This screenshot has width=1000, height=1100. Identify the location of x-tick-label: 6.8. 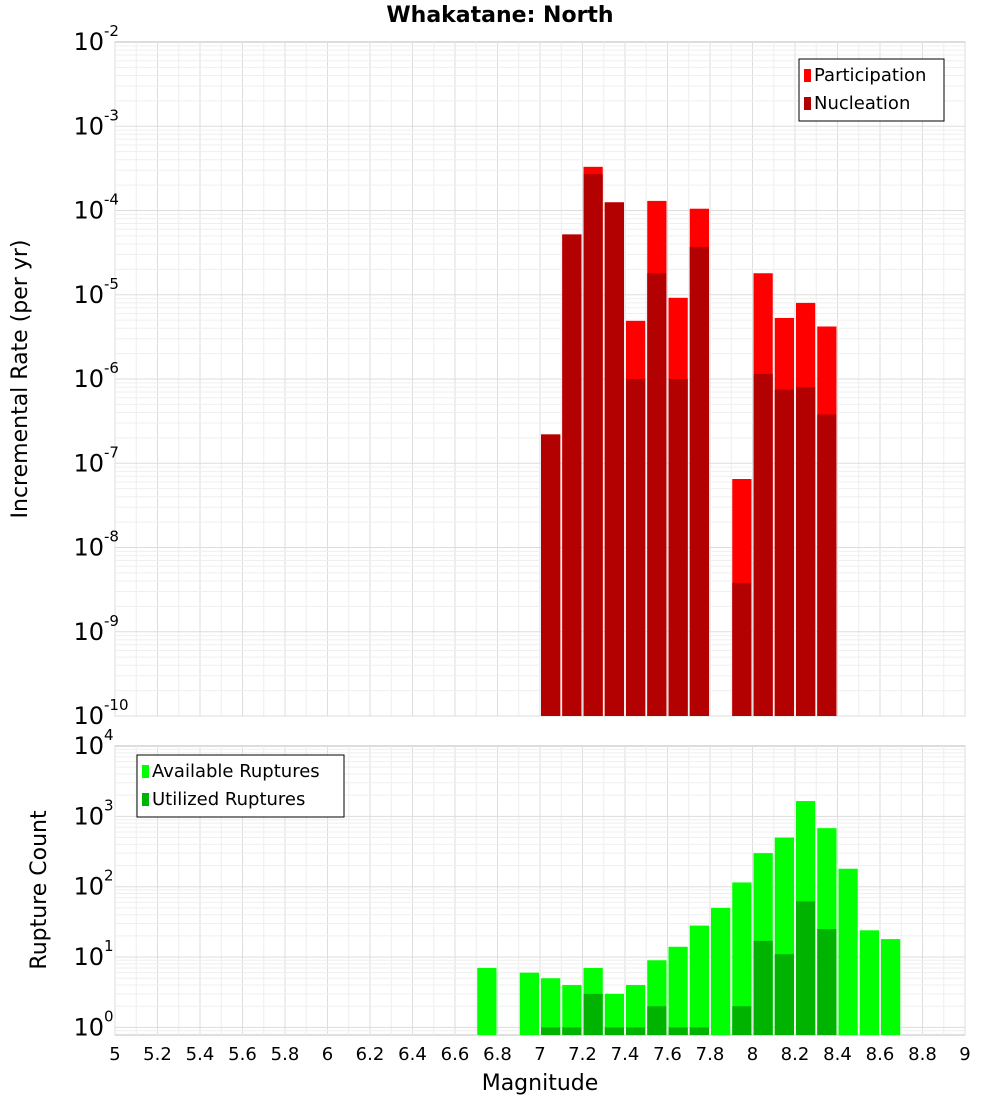
(497, 1054).